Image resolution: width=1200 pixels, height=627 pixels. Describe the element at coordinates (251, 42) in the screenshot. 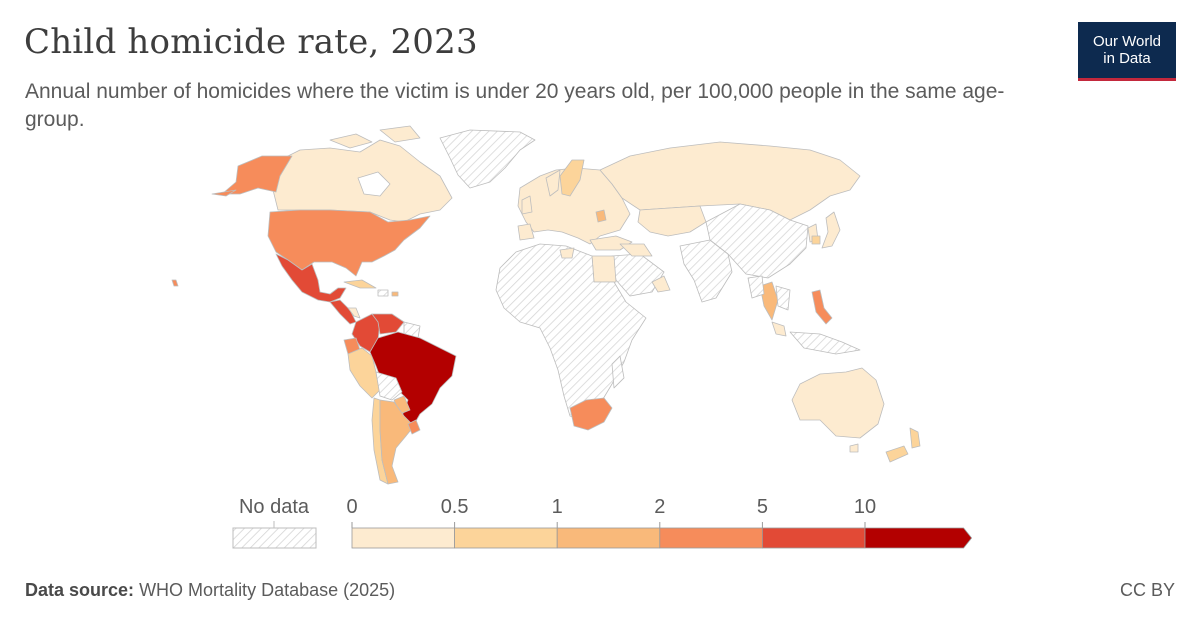

I see `chart-title: Child homicide rate, 2023` at that location.